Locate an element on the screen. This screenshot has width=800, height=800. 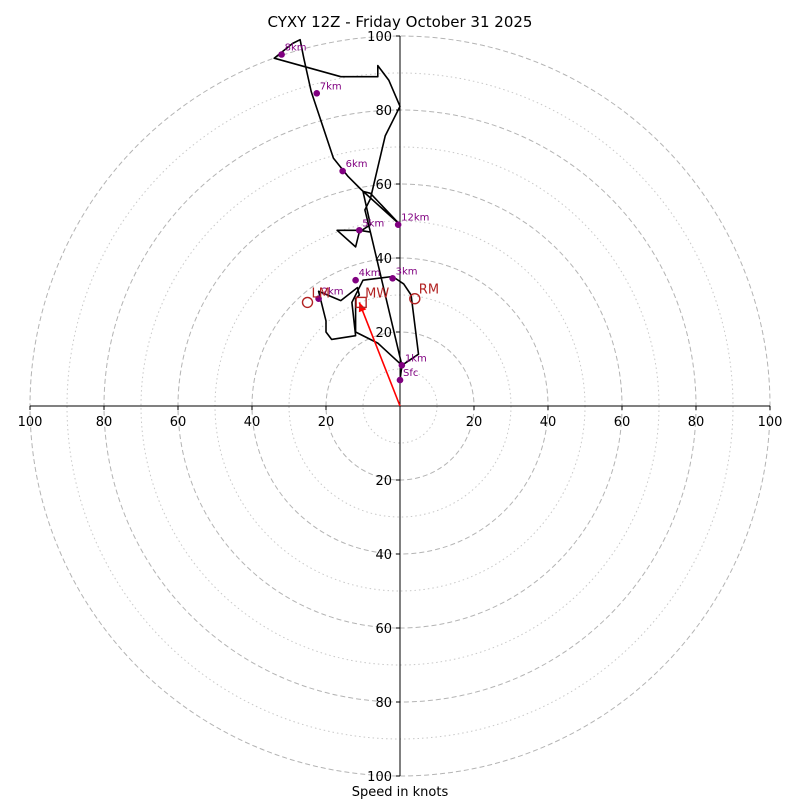
y-tick-labels: 100 80 60 40 20 20 40 60 80 100 is located at coordinates (383, 407).